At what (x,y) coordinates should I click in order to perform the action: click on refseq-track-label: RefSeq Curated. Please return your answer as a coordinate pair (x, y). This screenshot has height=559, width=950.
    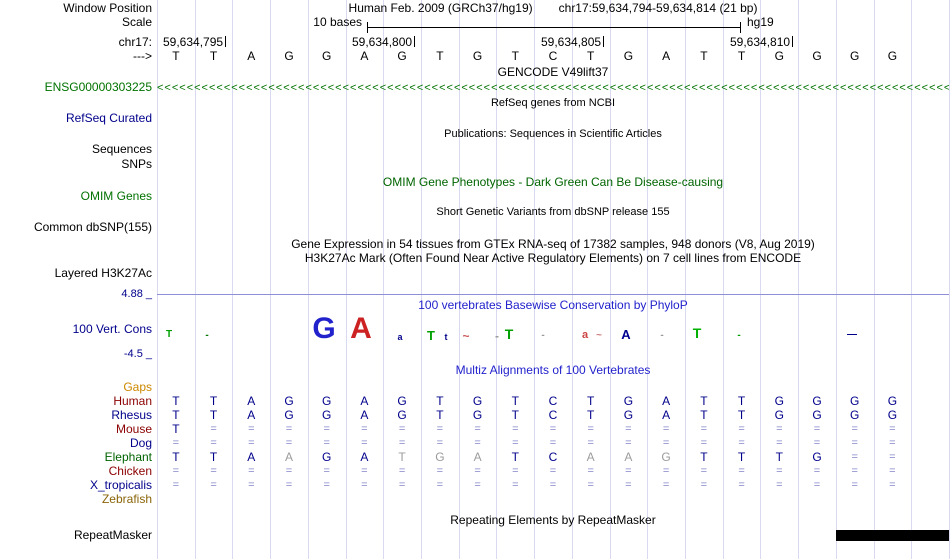
    Looking at the image, I should click on (108, 118).